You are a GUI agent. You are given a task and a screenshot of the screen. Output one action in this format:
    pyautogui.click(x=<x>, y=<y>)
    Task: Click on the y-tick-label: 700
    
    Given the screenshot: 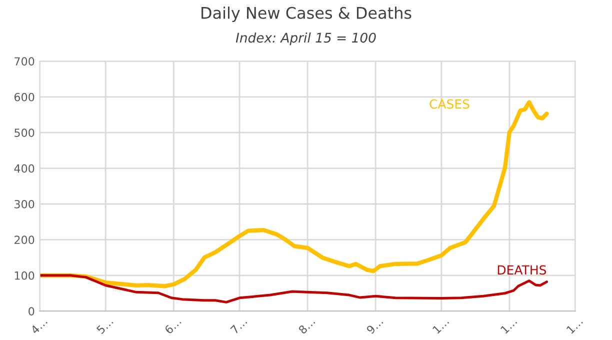 What is the action you would take?
    pyautogui.click(x=24, y=61)
    